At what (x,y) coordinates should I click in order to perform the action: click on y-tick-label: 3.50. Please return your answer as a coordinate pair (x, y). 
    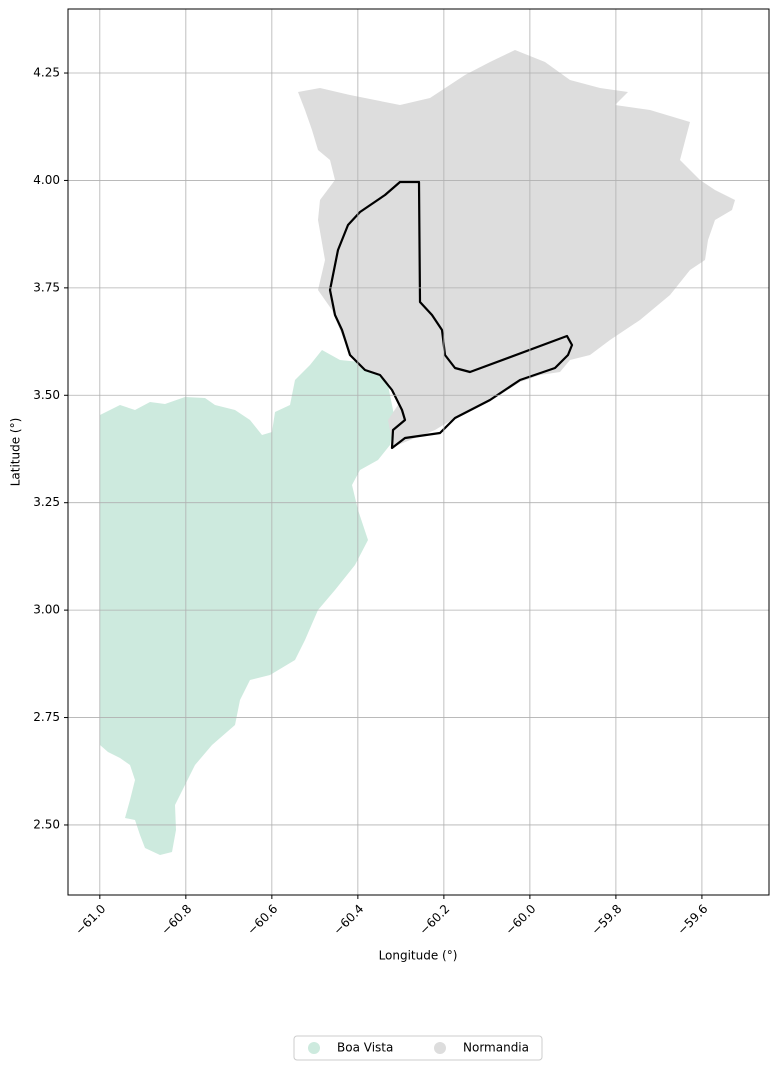
    Looking at the image, I should click on (46, 395).